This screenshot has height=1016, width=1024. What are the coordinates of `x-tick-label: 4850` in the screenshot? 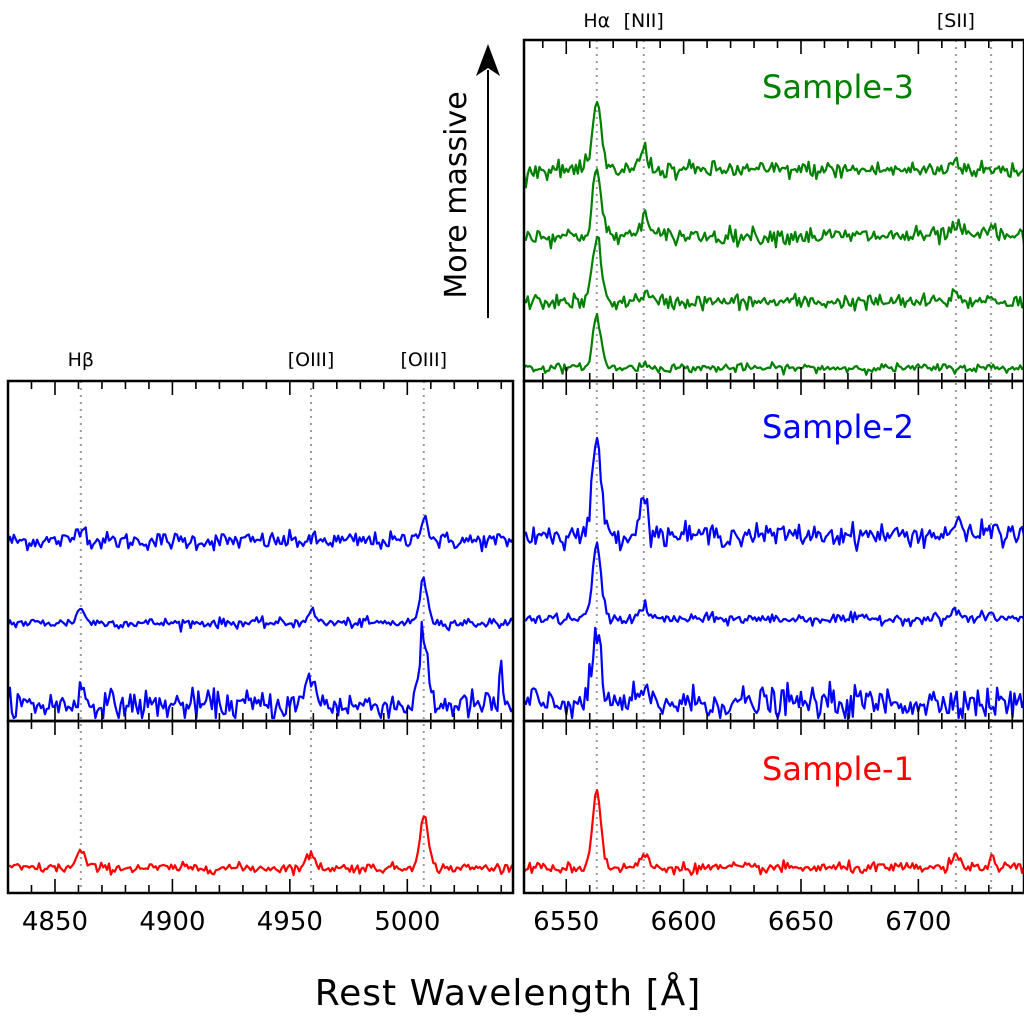 It's located at (55, 922).